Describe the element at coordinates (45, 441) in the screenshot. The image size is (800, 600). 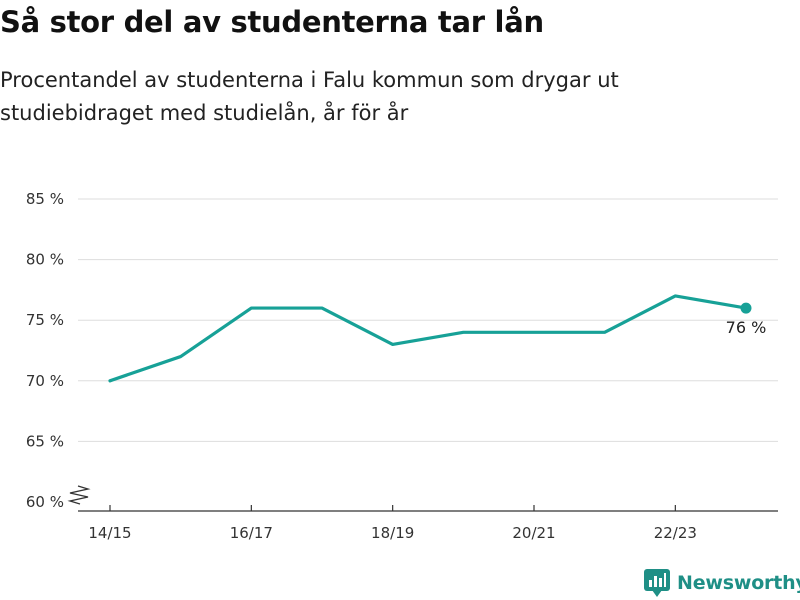
I see `y-tick-label: 65 %` at that location.